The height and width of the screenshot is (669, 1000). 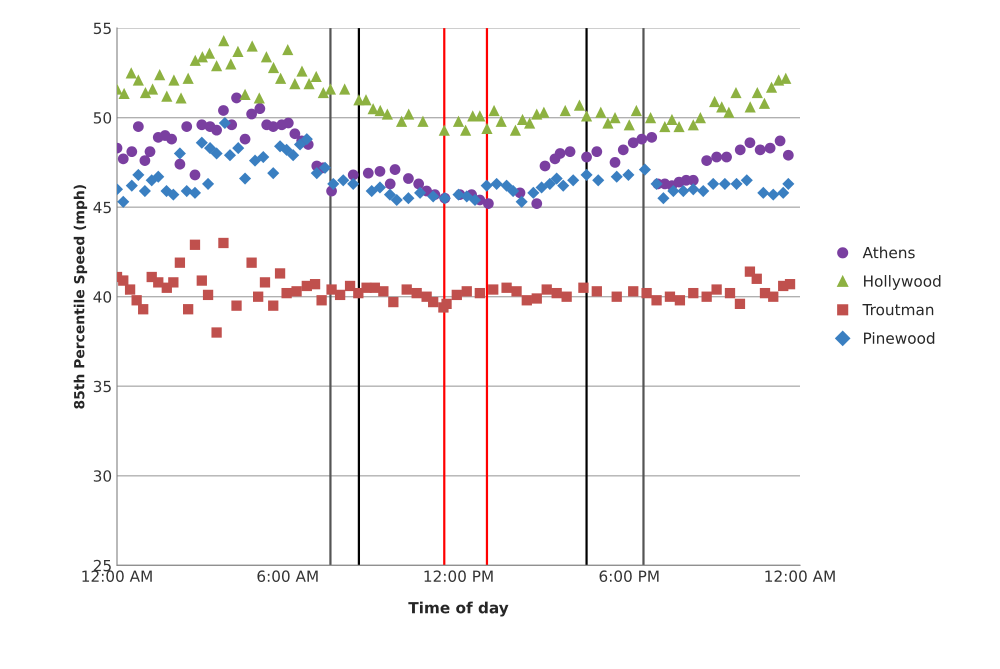 I want to click on y-tick-label: 40, so click(x=102, y=297).